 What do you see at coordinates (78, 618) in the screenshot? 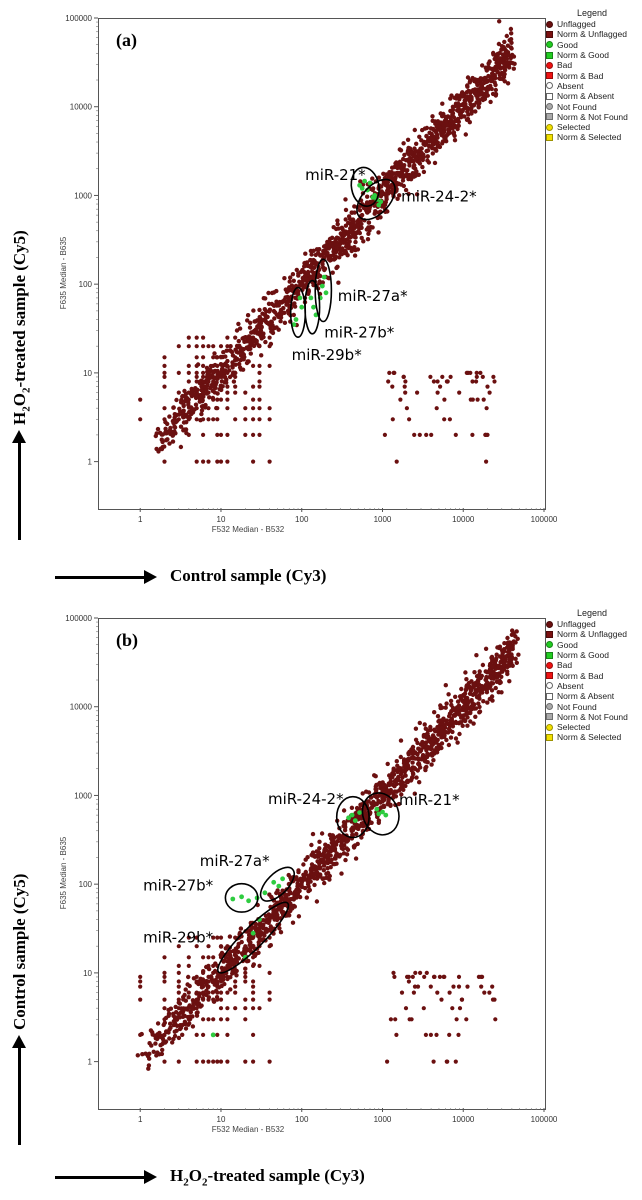
I see `y-tick-label: 100000` at bounding box center [78, 618].